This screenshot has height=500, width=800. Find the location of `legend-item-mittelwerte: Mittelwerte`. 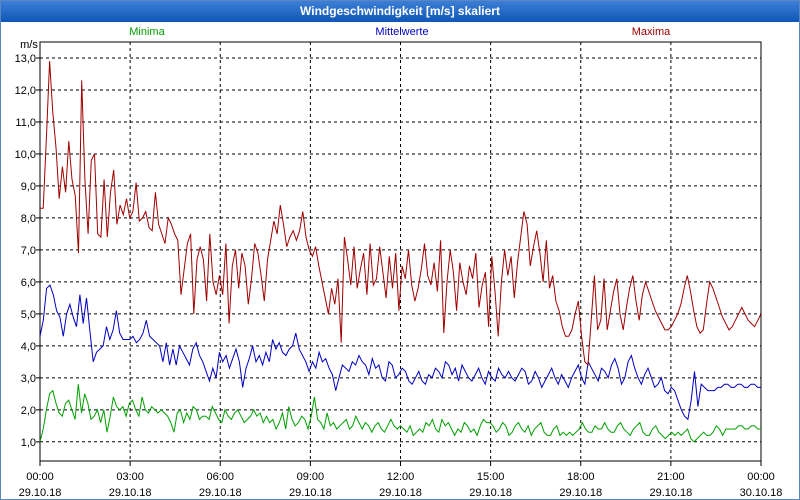

legend-item-mittelwerte: Mittelwerte is located at coordinates (401, 32).